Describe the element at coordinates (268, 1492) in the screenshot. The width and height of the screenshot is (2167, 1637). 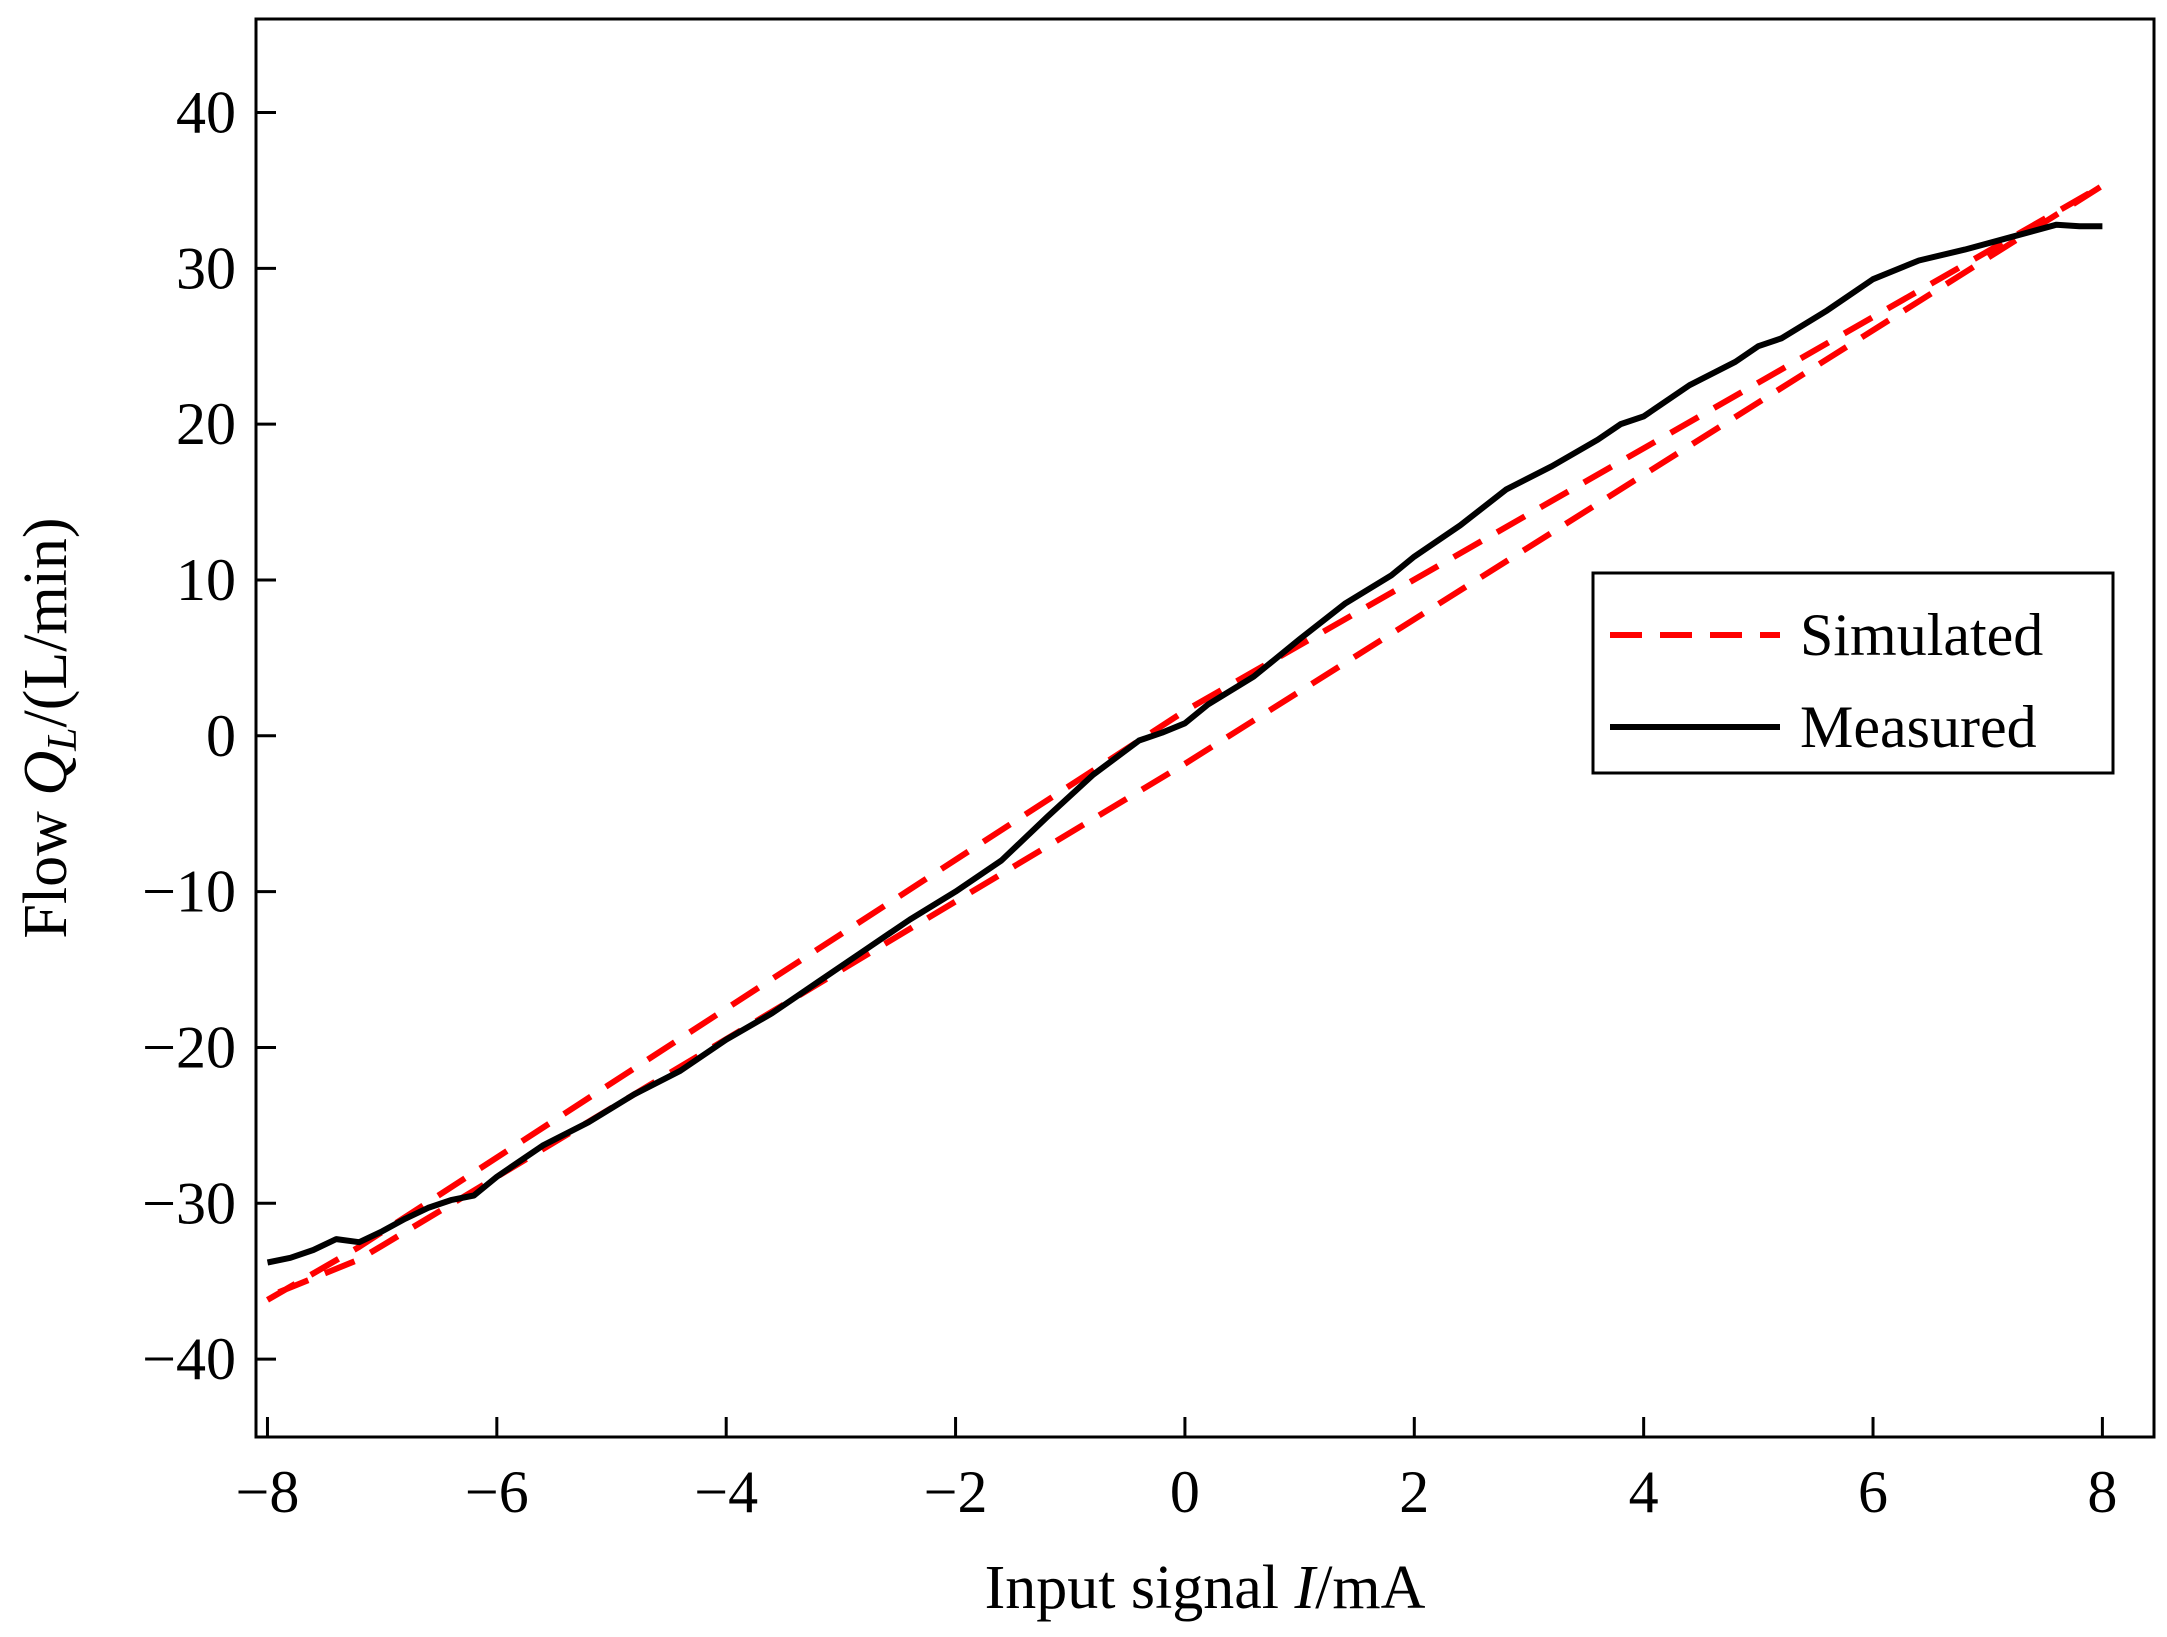
I see `x-tick-label: −8` at that location.